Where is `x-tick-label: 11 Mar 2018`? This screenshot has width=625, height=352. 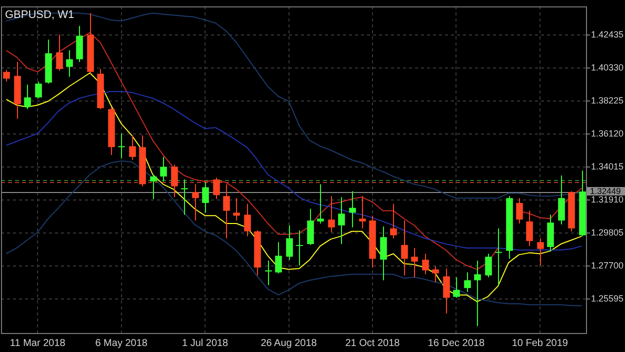
x-tick-label: 11 Mar 2018 is located at coordinates (38, 343).